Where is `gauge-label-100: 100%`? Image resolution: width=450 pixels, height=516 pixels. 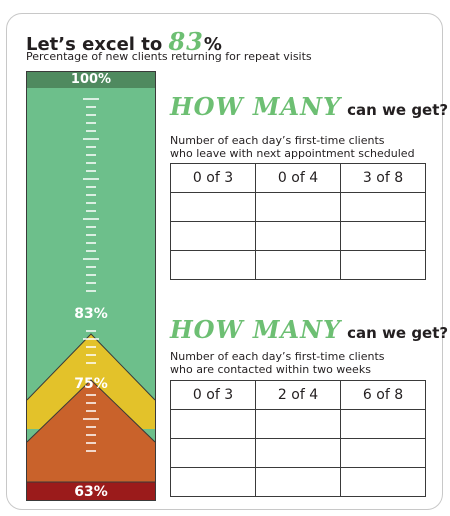
gauge-label-100: 100% is located at coordinates (91, 79).